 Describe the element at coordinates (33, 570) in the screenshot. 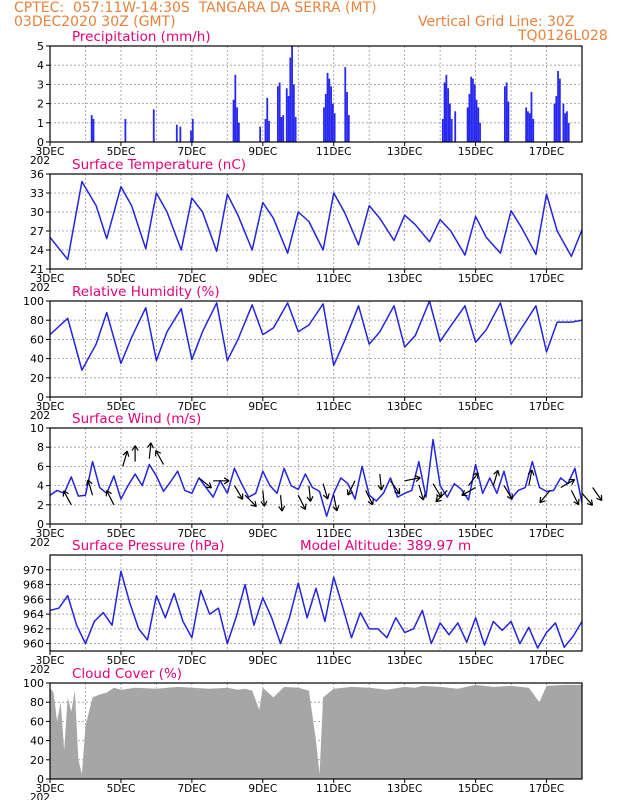

I see `pres-ytick-label: 970` at that location.